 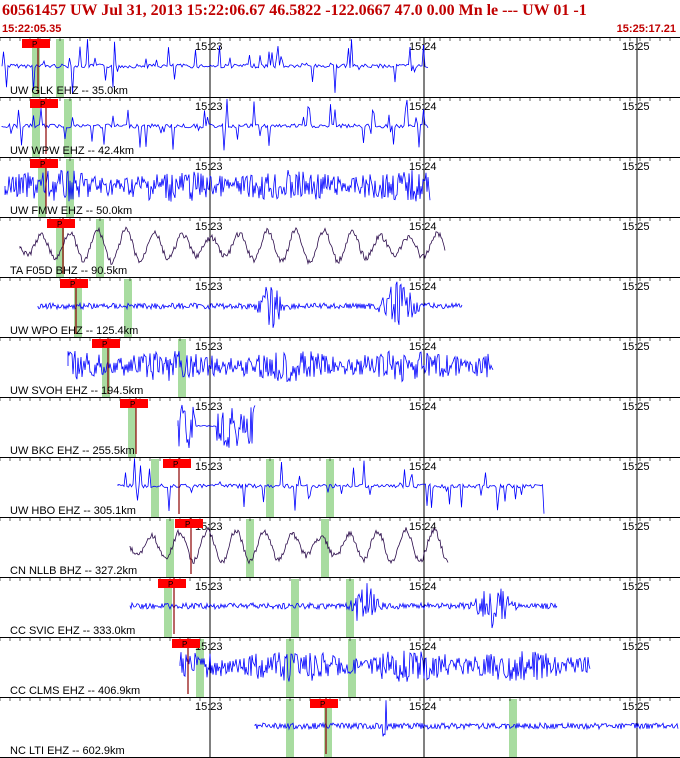 What do you see at coordinates (340, 428) in the screenshot?
I see `trace-row: 15:23 15:24 15:25 P UW BKC EHZ -- 255.5km` at bounding box center [340, 428].